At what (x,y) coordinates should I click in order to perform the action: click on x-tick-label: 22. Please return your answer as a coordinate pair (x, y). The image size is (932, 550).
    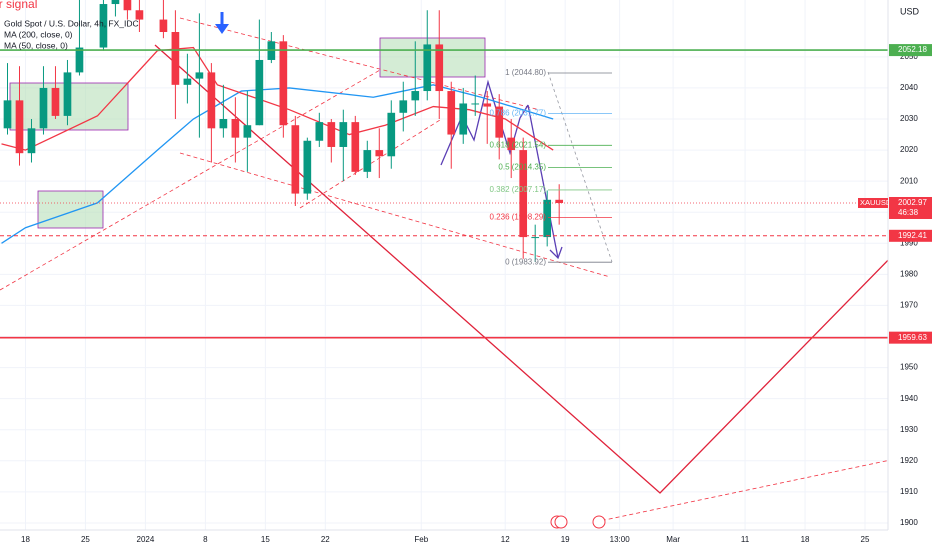
    Looking at the image, I should click on (325, 539).